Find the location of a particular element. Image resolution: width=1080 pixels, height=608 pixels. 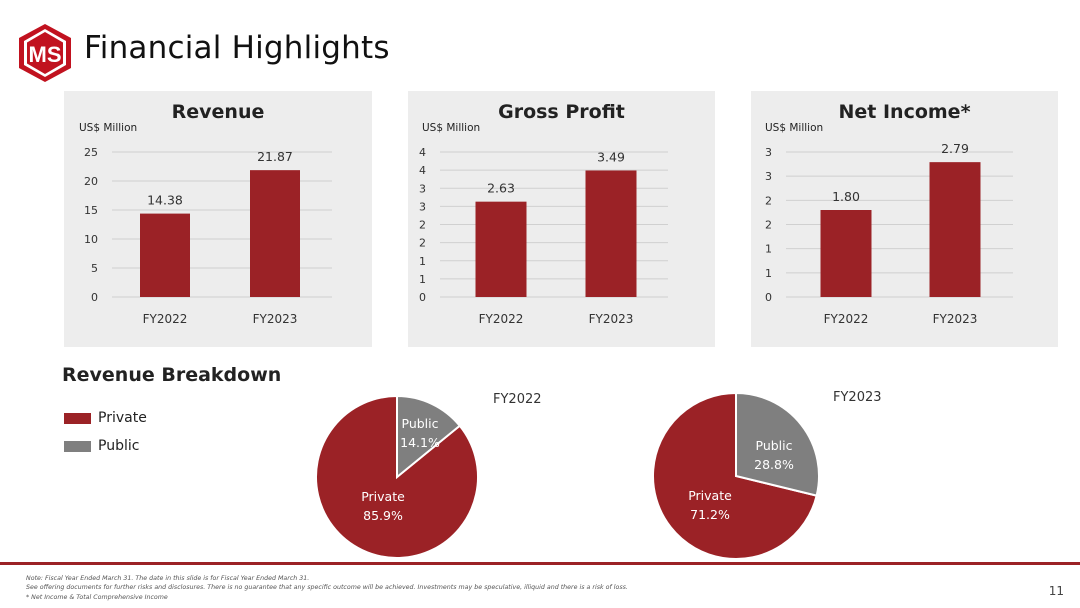

pie-value-label: 71.2% is located at coordinates (710, 514).